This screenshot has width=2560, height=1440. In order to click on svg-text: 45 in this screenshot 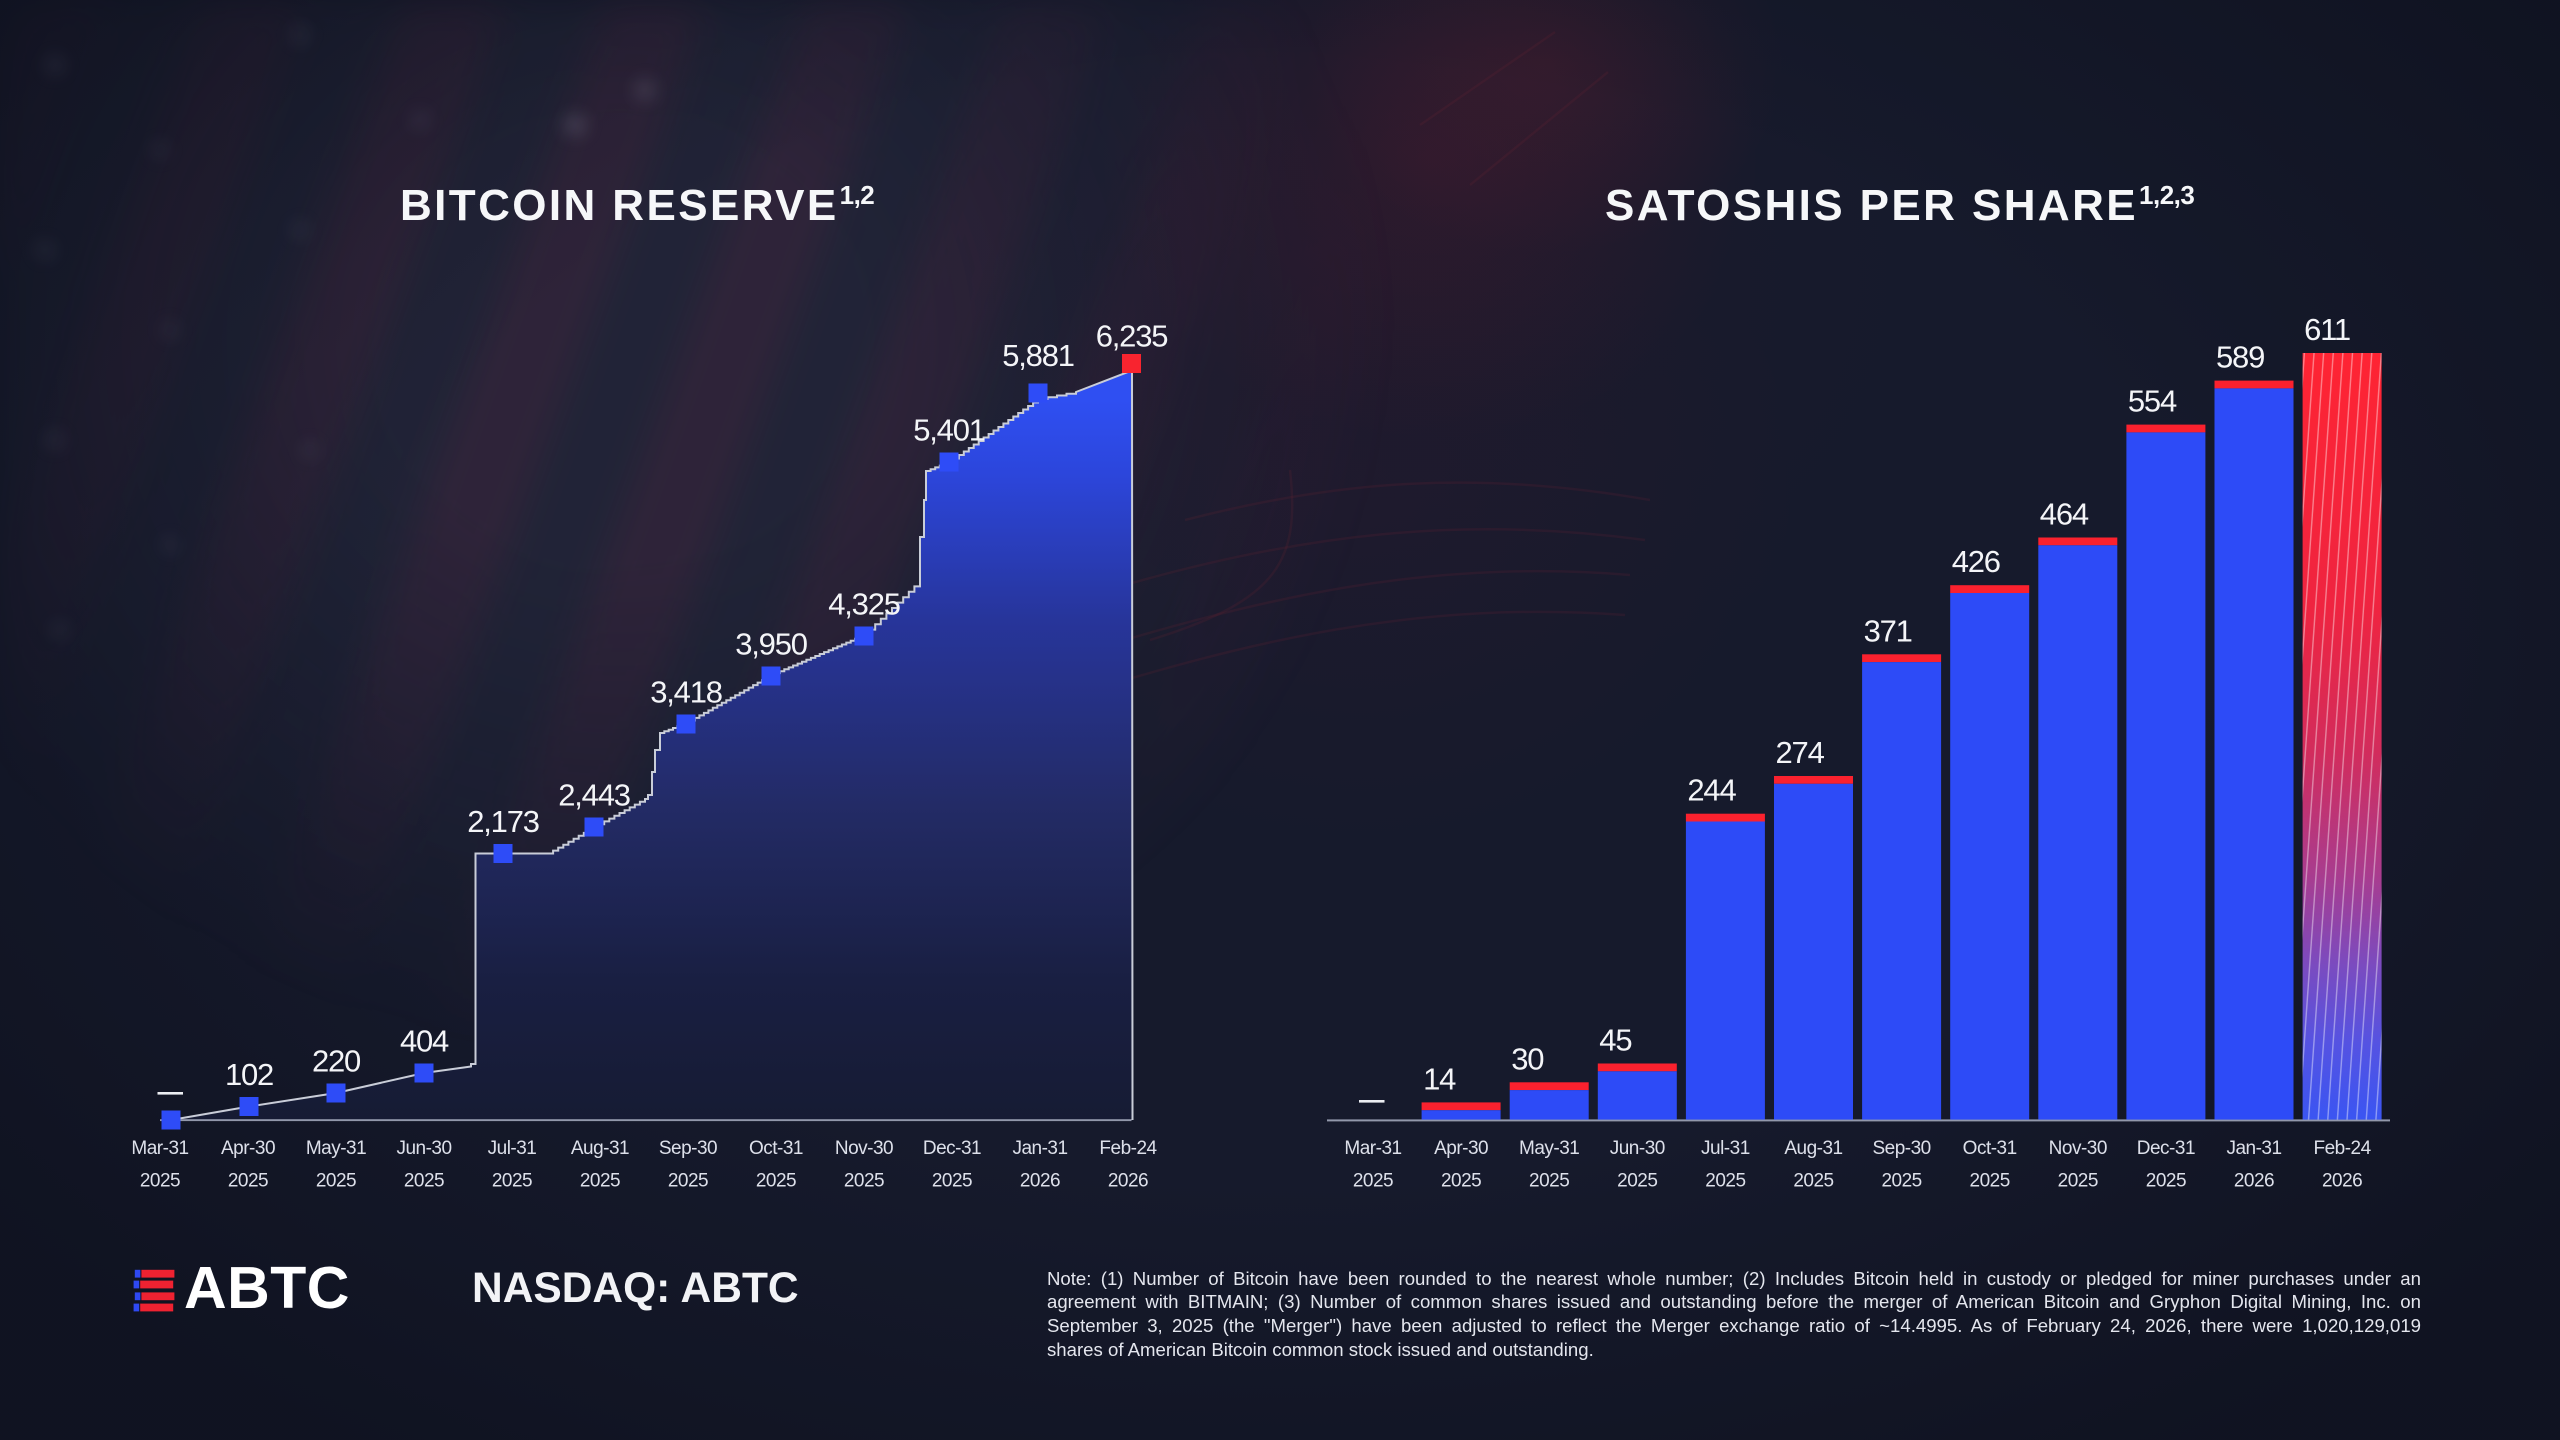, I will do `click(1615, 1040)`.